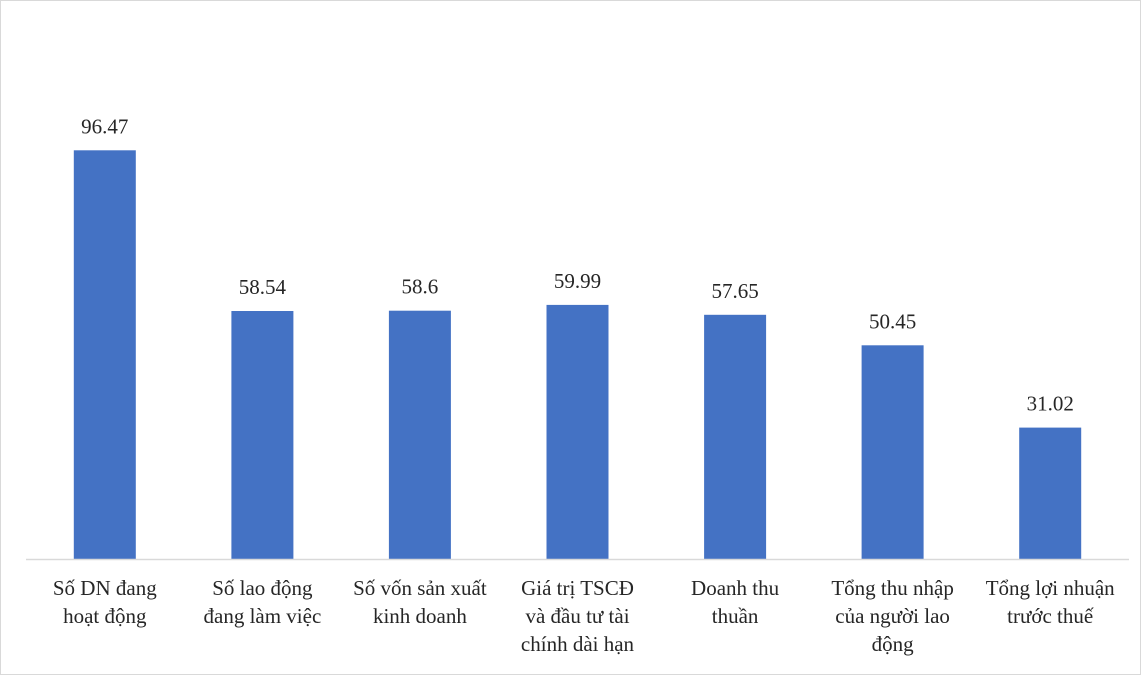 This screenshot has height=676, width=1141. Describe the element at coordinates (1050, 602) in the screenshot. I see `category-label-7: Tổng lợi nhuận trước thuế` at that location.